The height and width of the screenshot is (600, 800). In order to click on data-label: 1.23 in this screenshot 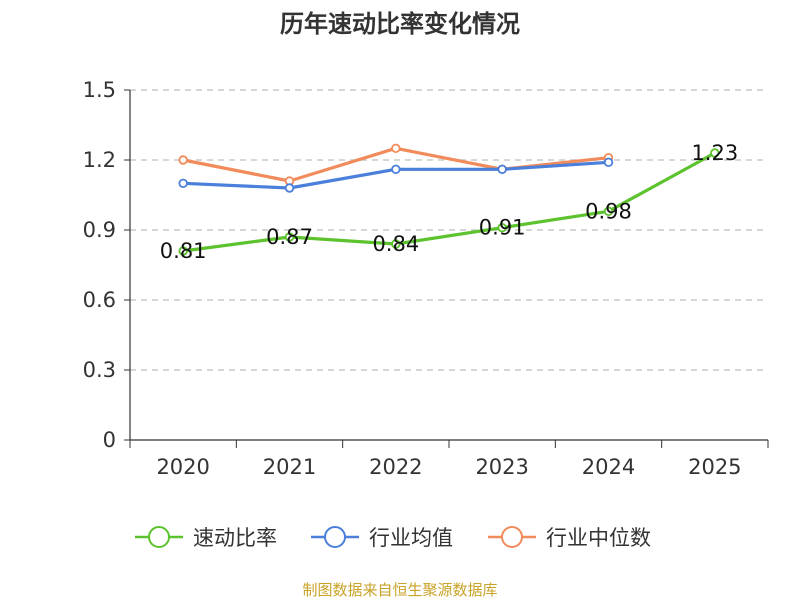, I will do `click(714, 153)`.